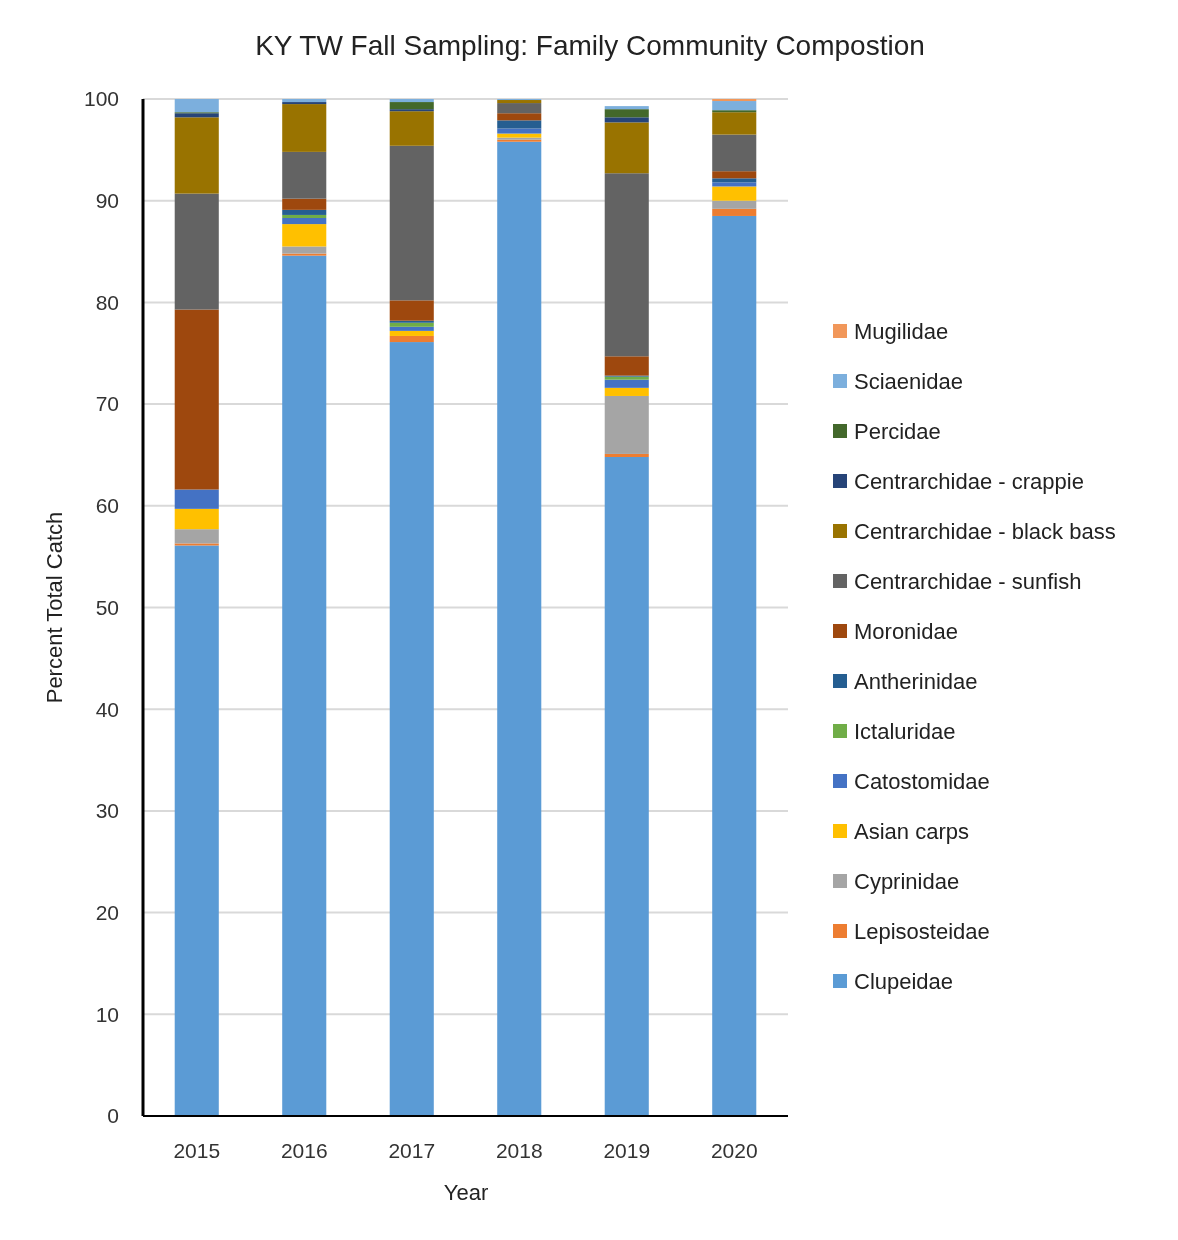 Image resolution: width=1178 pixels, height=1240 pixels. What do you see at coordinates (922, 931) in the screenshot?
I see `legend-label: Lepisosteidae` at bounding box center [922, 931].